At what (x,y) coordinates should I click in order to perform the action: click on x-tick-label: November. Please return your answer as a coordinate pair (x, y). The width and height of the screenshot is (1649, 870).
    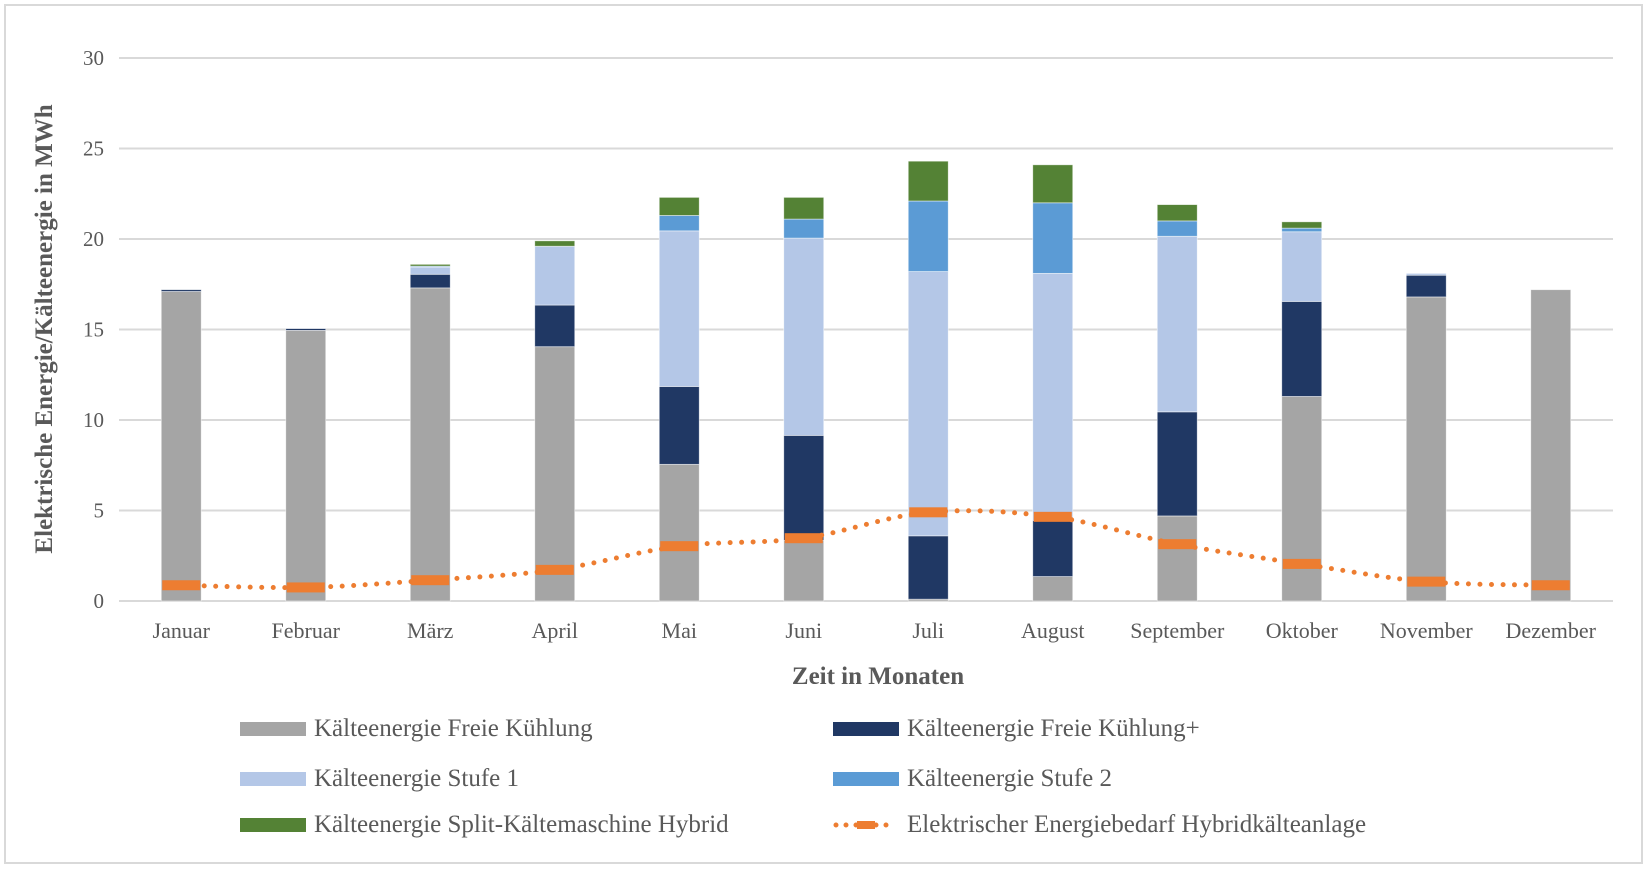
    Looking at the image, I should click on (1427, 630).